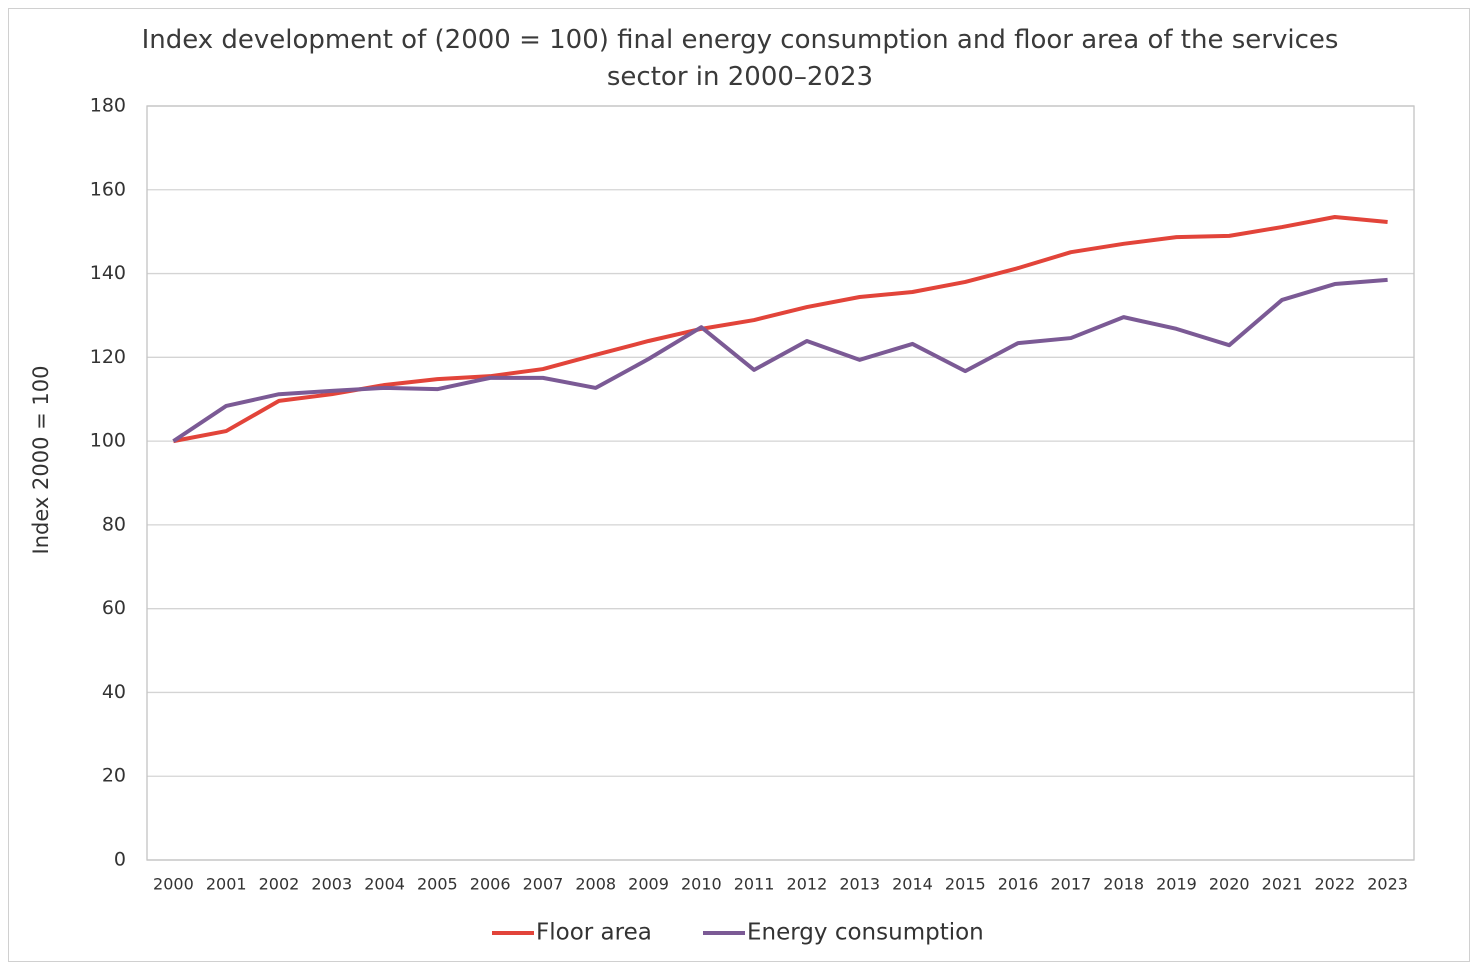 The width and height of the screenshot is (1480, 970). Describe the element at coordinates (41, 460) in the screenshot. I see `y-axis-label: Index 2000 = 100` at that location.